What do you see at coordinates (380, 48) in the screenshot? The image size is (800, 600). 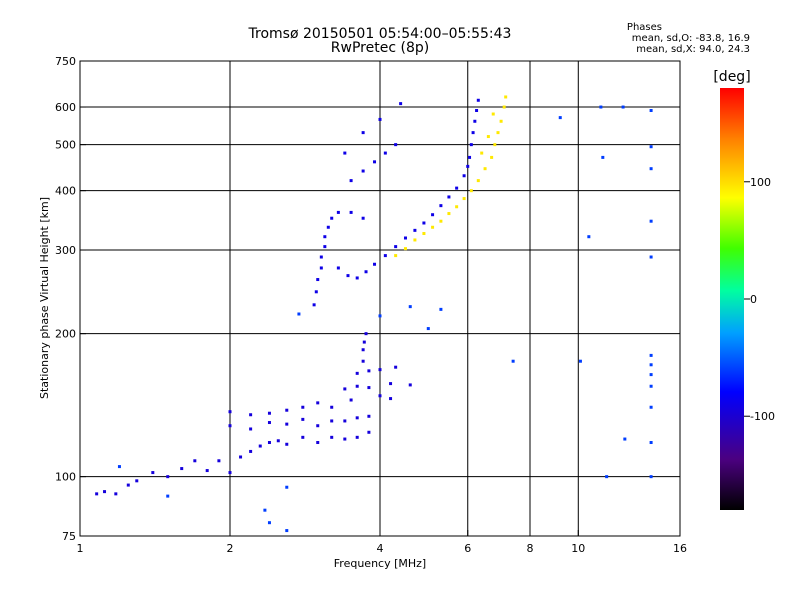 I see `chart-subtitle: RwPretec (8p)` at bounding box center [380, 48].